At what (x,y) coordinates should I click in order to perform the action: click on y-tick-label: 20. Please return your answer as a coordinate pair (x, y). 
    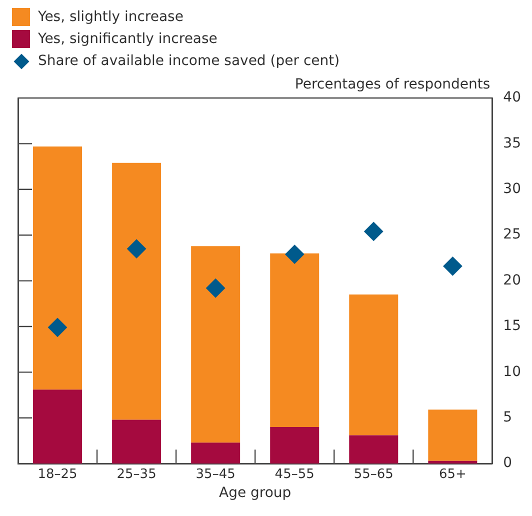
    Looking at the image, I should click on (512, 280).